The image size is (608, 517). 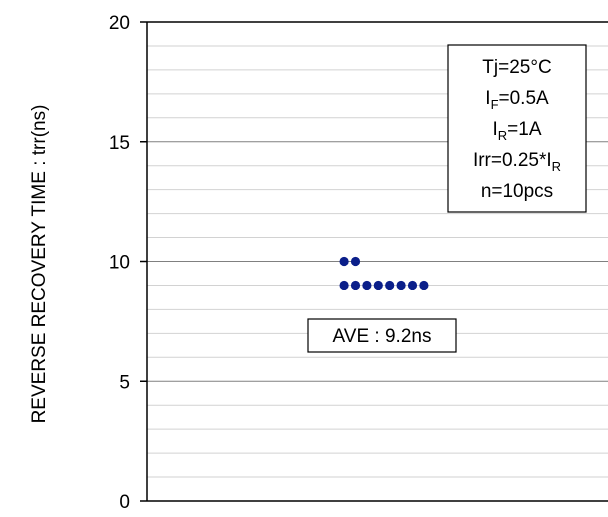 What do you see at coordinates (517, 162) in the screenshot?
I see `condition-line: Irr=0.25*IR` at bounding box center [517, 162].